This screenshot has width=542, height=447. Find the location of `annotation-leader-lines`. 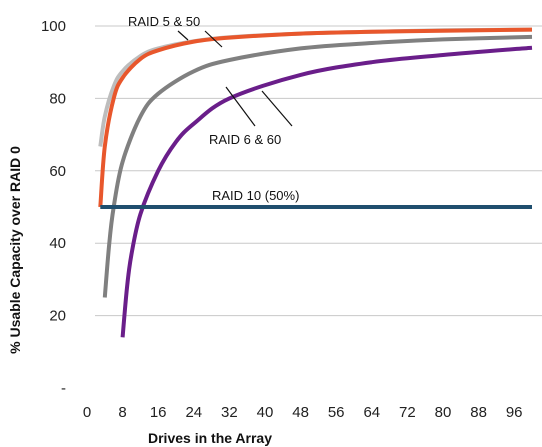

annotation-leader-lines is located at coordinates (235, 78).